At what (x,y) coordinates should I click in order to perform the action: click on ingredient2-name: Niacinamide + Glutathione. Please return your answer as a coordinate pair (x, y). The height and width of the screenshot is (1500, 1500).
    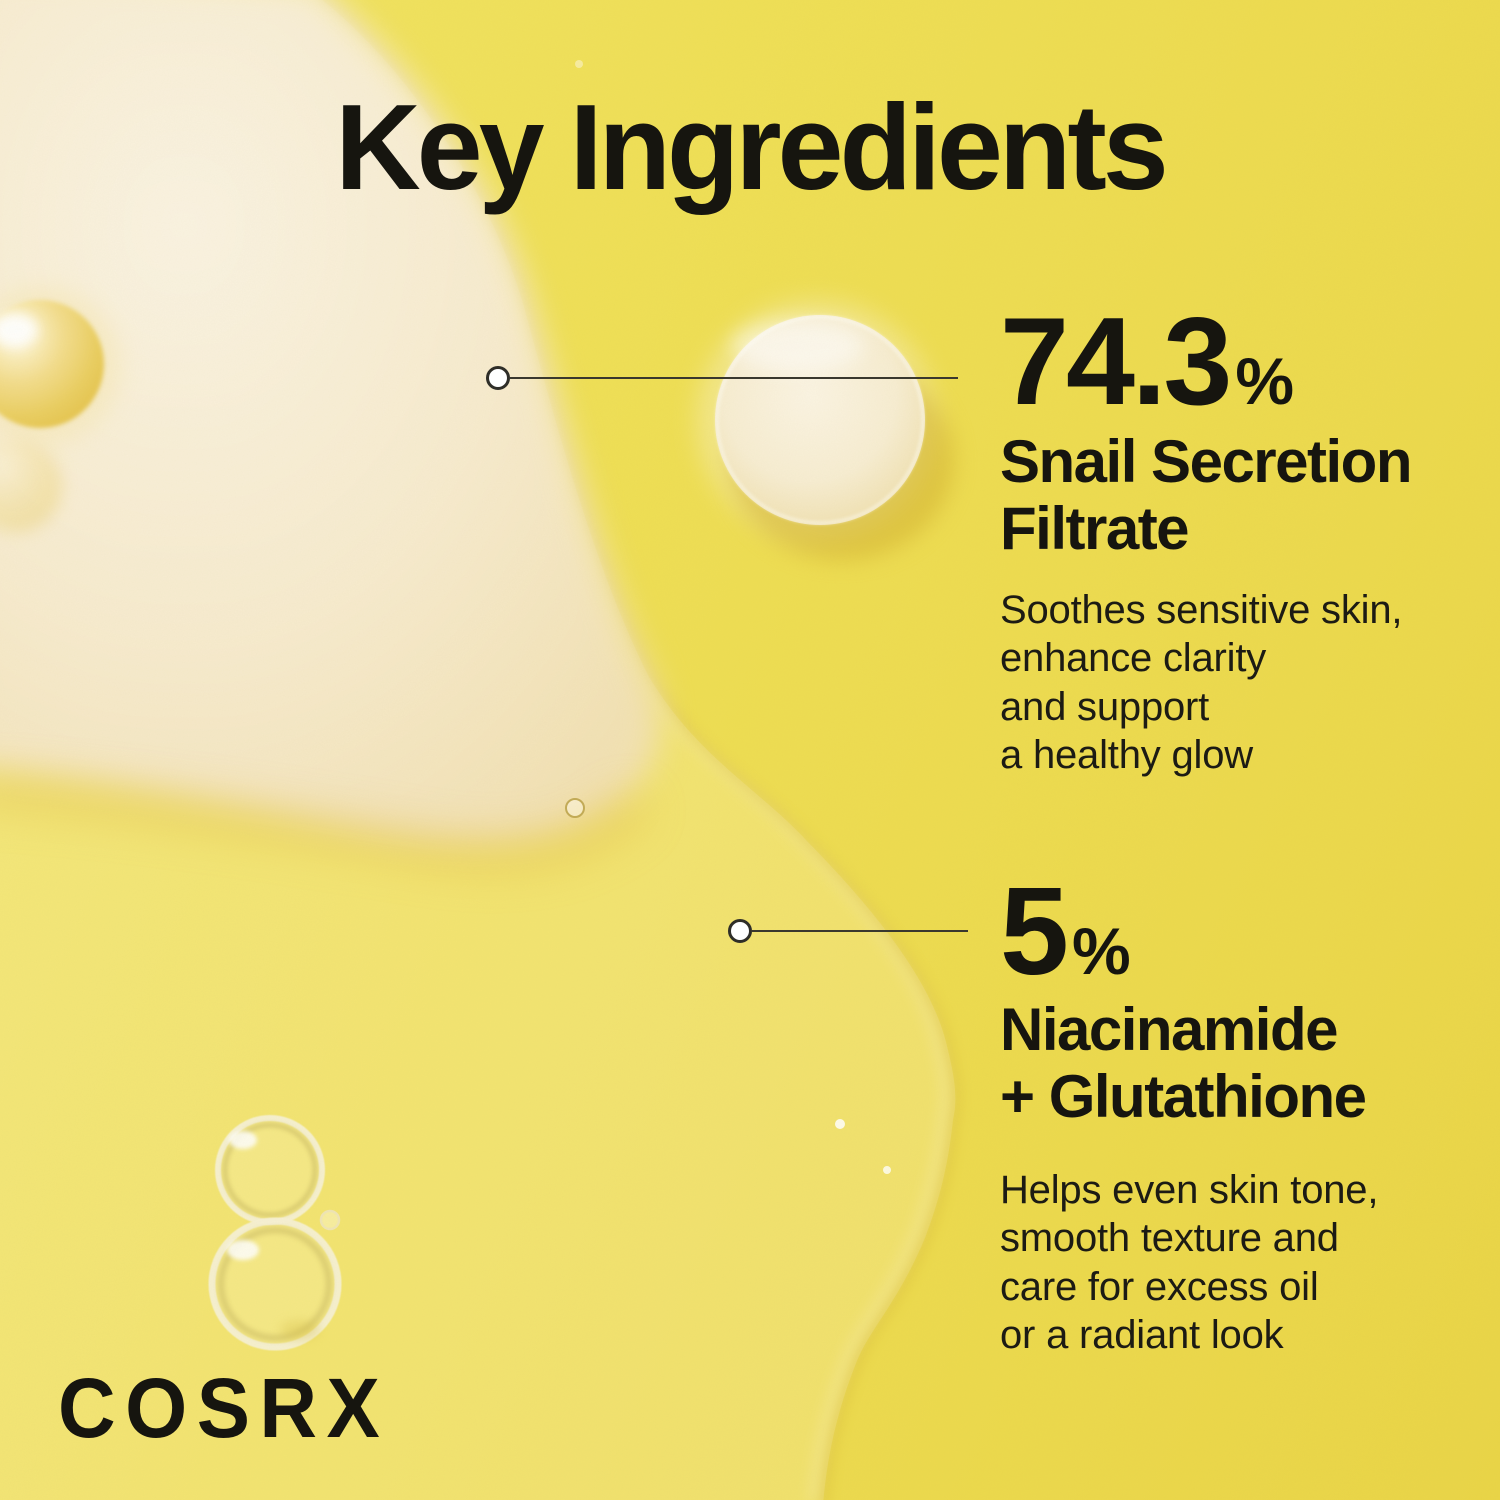
    Looking at the image, I should click on (1183, 1063).